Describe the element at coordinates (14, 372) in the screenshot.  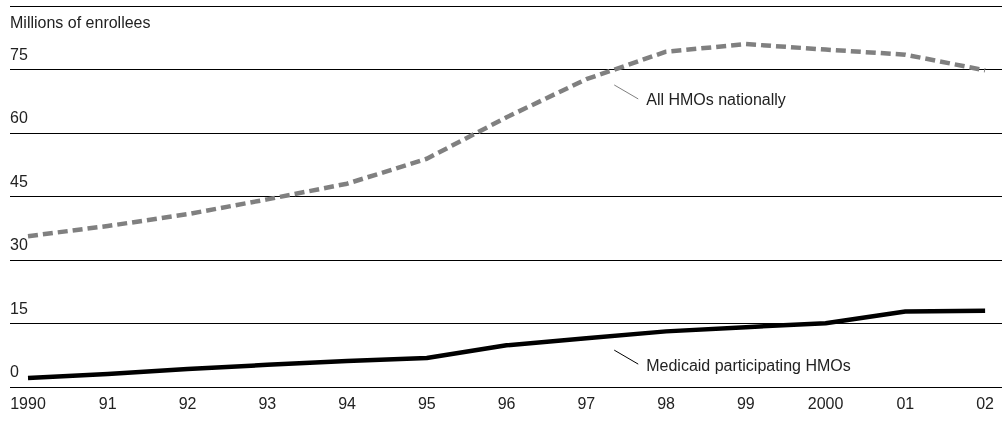
I see `y-tick-label: 0` at that location.